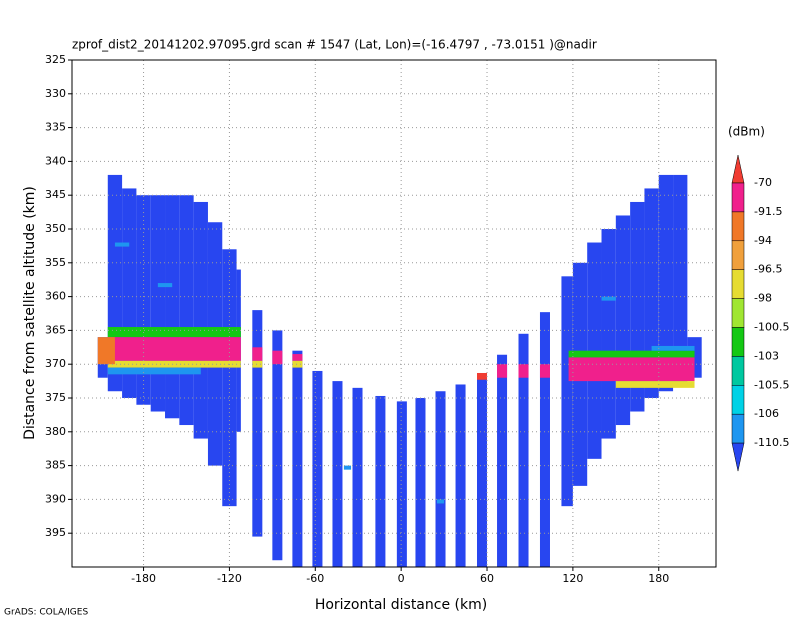 Image resolution: width=800 pixels, height=622 pixels. I want to click on y-tick-label: 375, so click(55, 397).